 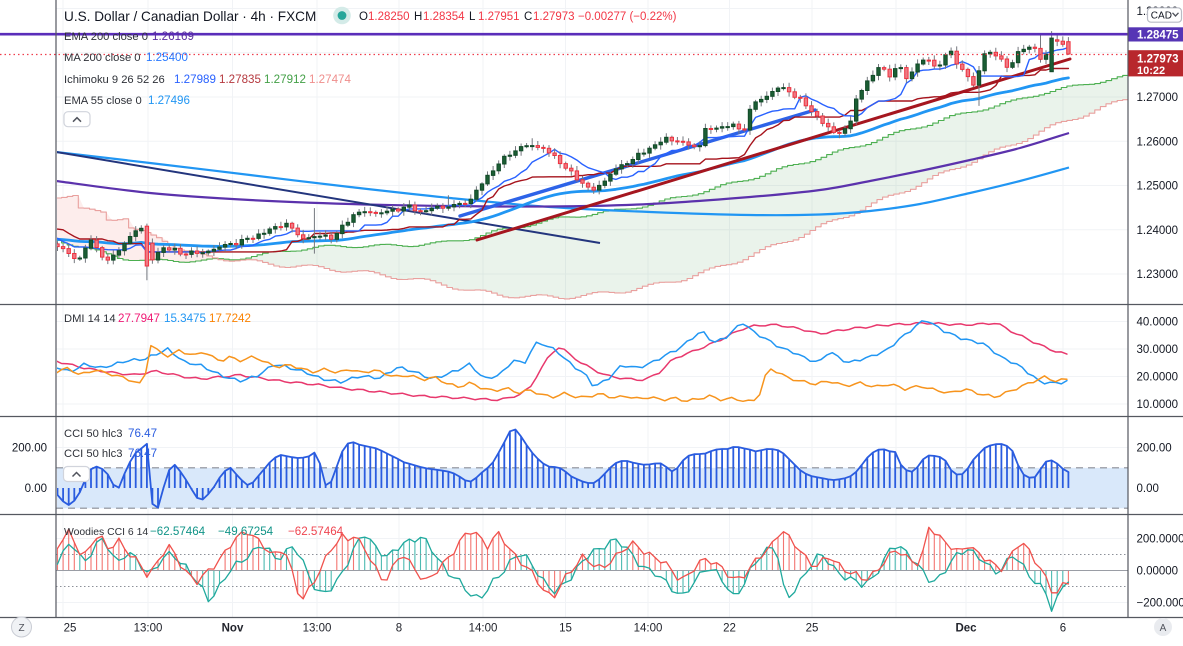 I want to click on svg-text: 20.0000, so click(x=1158, y=378).